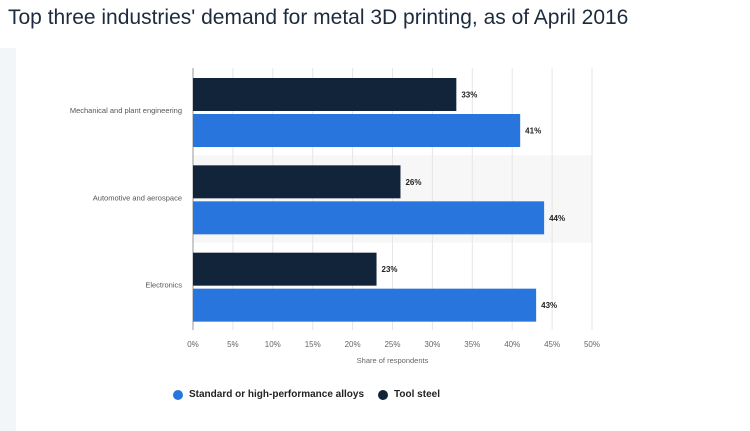 Image resolution: width=750 pixels, height=431 pixels. I want to click on data-label: 44%, so click(557, 218).